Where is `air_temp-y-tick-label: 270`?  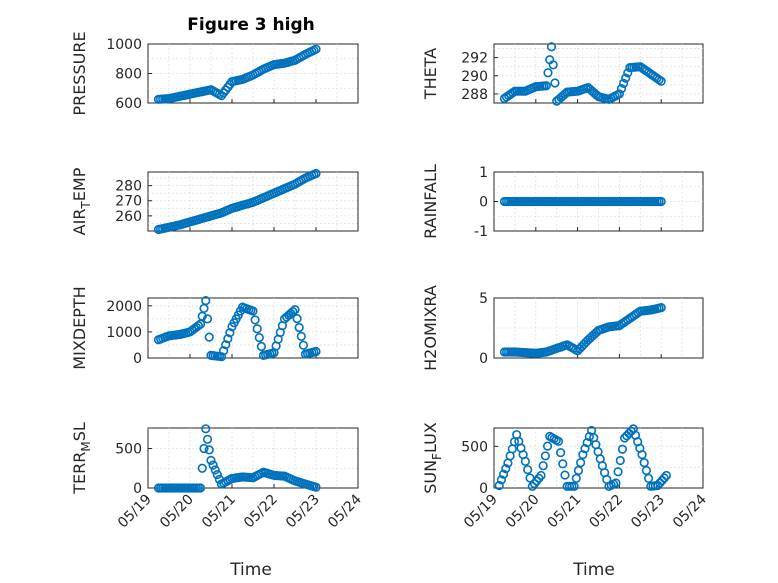 air_temp-y-tick-label: 270 is located at coordinates (128, 202).